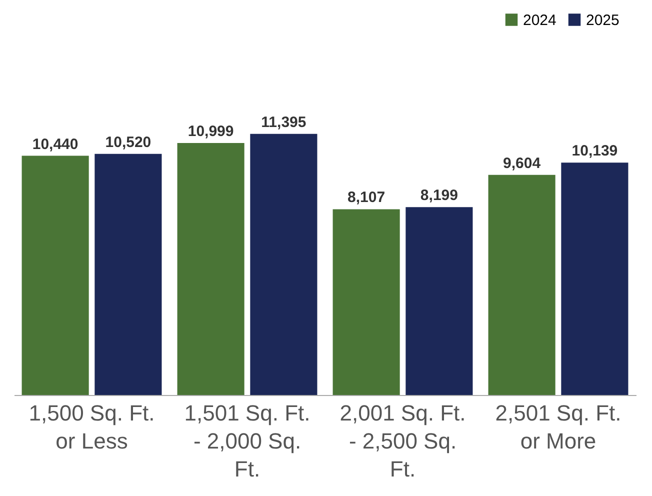  I want to click on legend-label: 2024, so click(539, 20).